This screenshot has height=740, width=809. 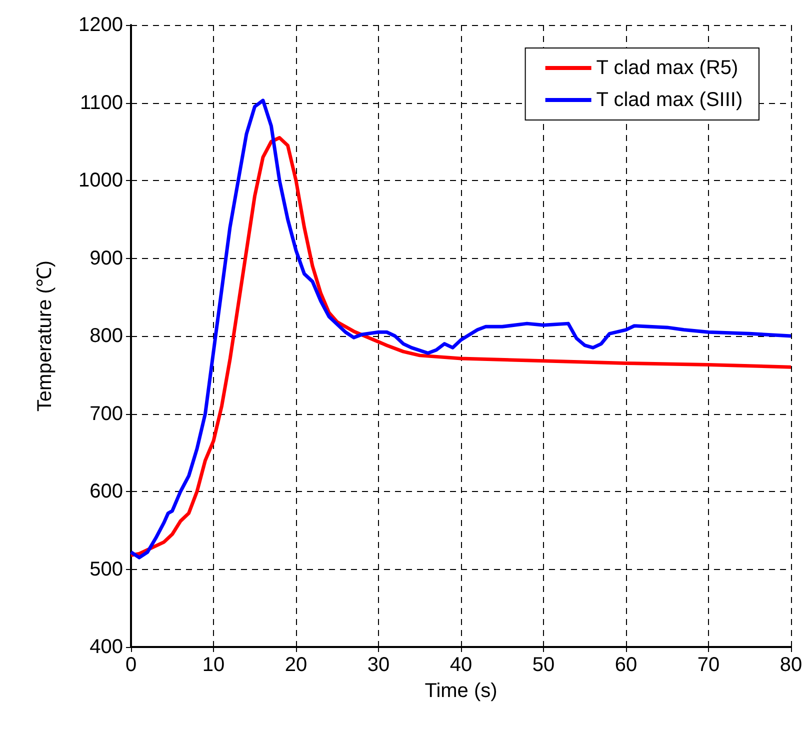 I want to click on x-tick-label: 80, so click(x=791, y=665).